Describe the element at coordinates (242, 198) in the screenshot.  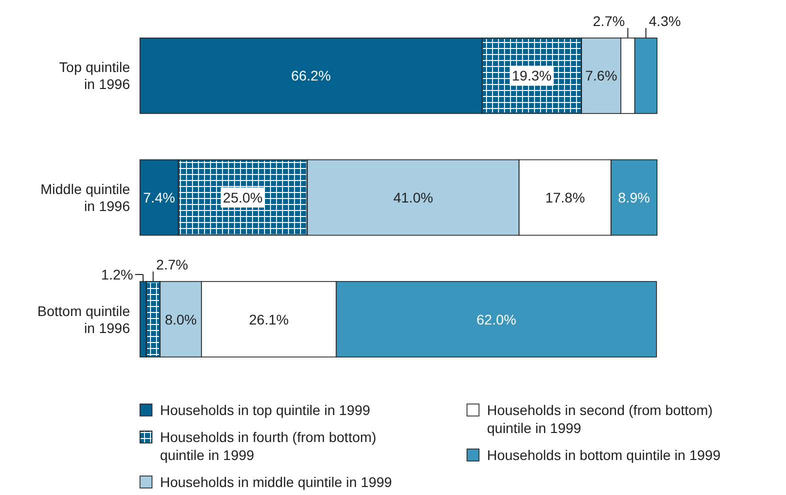
I see `data-label: 25.0%` at that location.